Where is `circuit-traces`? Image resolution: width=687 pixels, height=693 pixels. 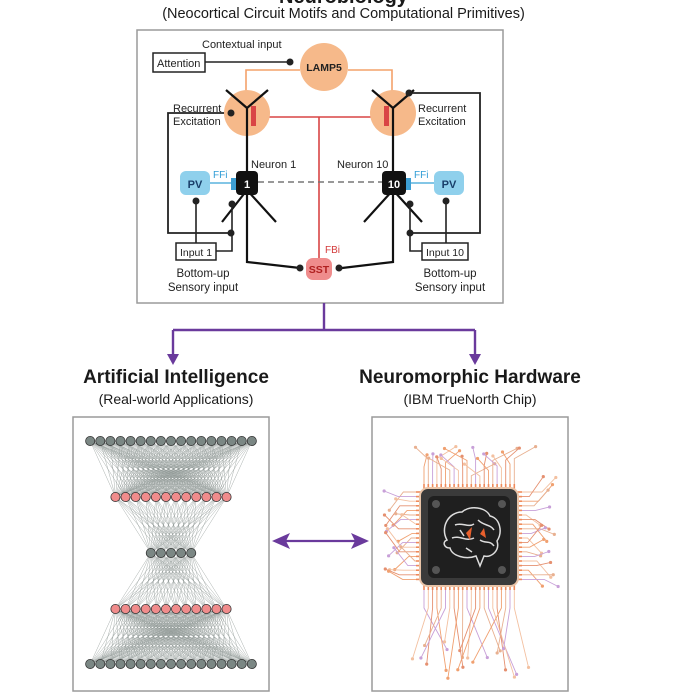 circuit-traces is located at coordinates (471, 562).